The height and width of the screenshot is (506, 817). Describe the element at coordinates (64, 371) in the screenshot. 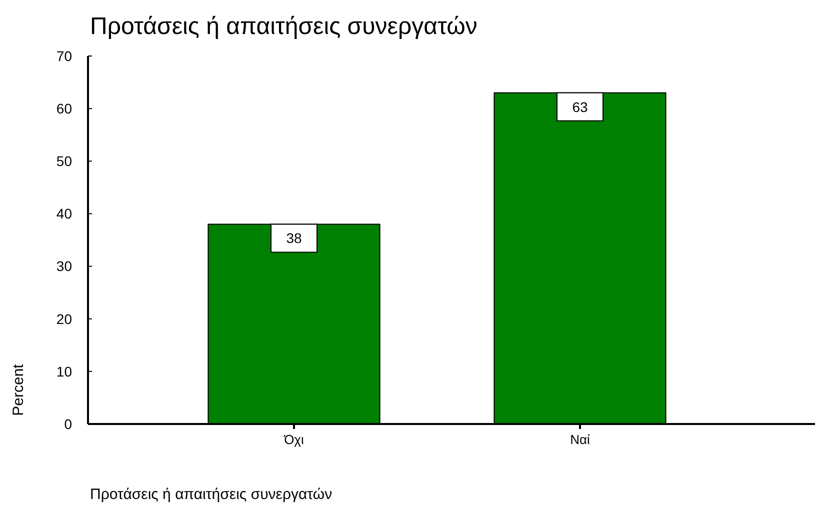

I see `y-tick-label: 10` at that location.